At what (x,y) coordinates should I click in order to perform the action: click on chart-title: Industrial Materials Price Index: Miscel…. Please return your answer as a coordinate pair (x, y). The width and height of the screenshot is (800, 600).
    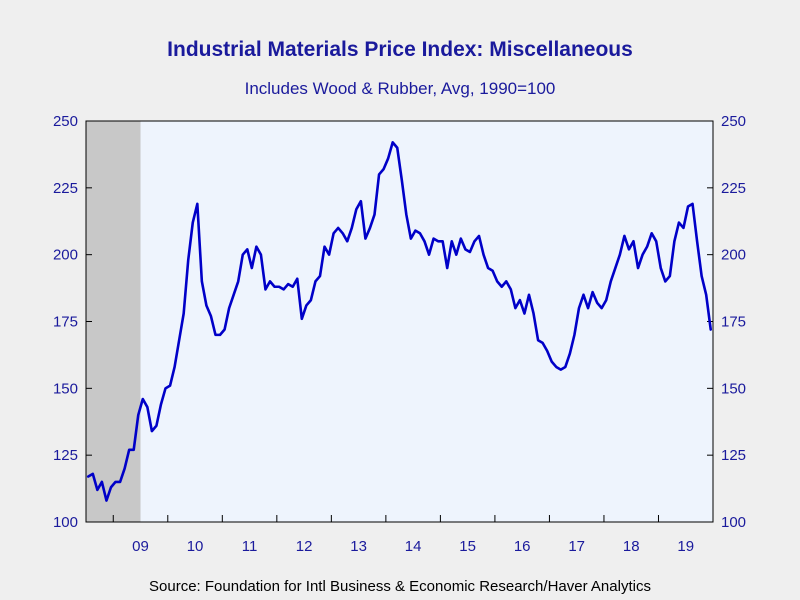
    Looking at the image, I should click on (400, 49).